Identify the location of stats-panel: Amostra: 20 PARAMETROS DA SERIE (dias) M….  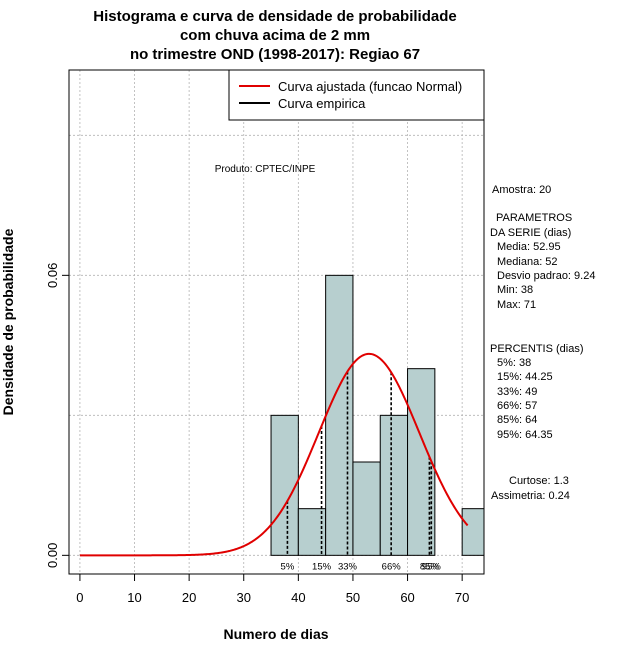
(542, 343).